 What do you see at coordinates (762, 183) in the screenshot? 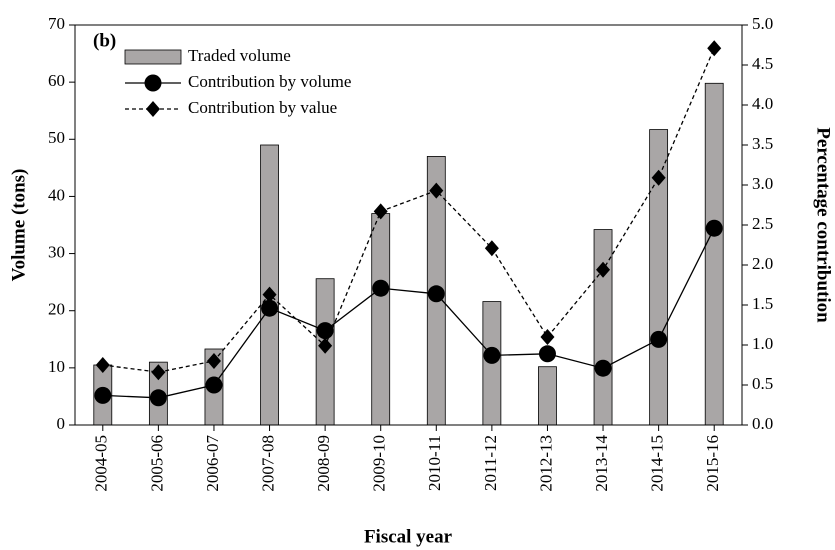
I see `y2-tick-label: 3.0` at bounding box center [762, 183].